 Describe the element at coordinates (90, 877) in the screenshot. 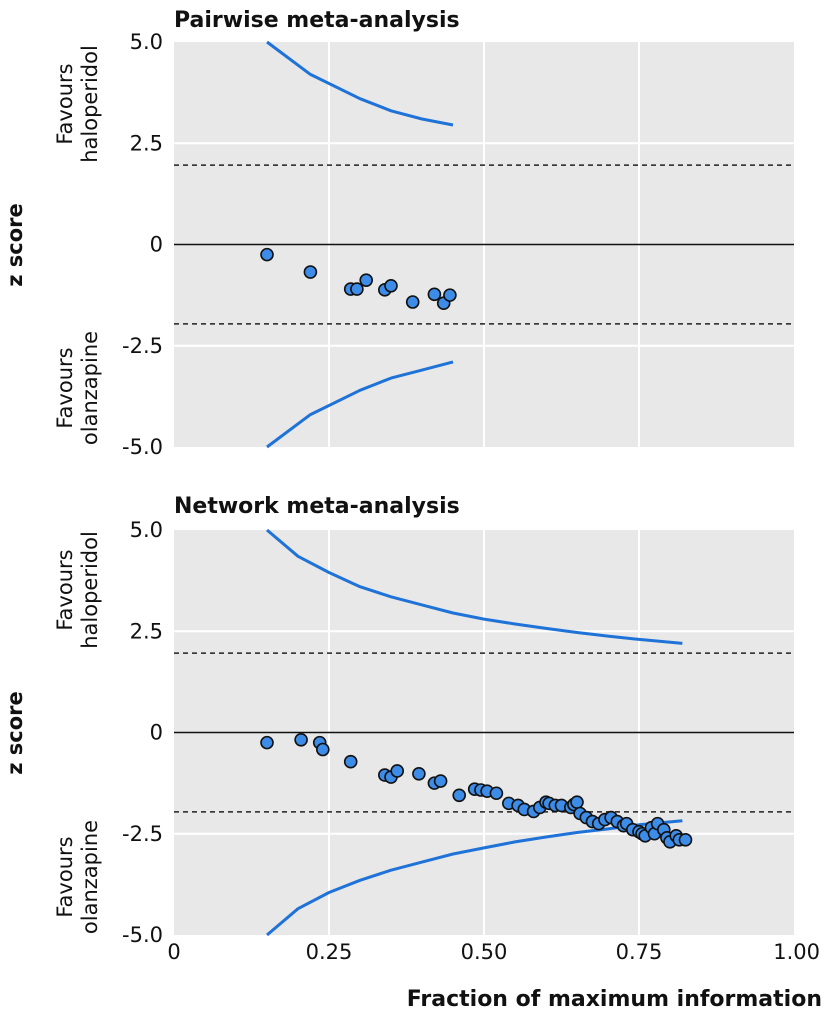

I see `annotation-lower-line2-network: olanzapine` at that location.